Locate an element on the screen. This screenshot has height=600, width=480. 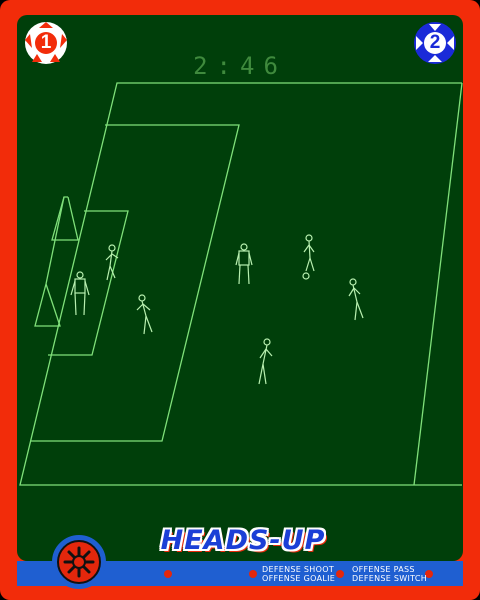
sega-emblem-icon is located at coordinates (79, 562).